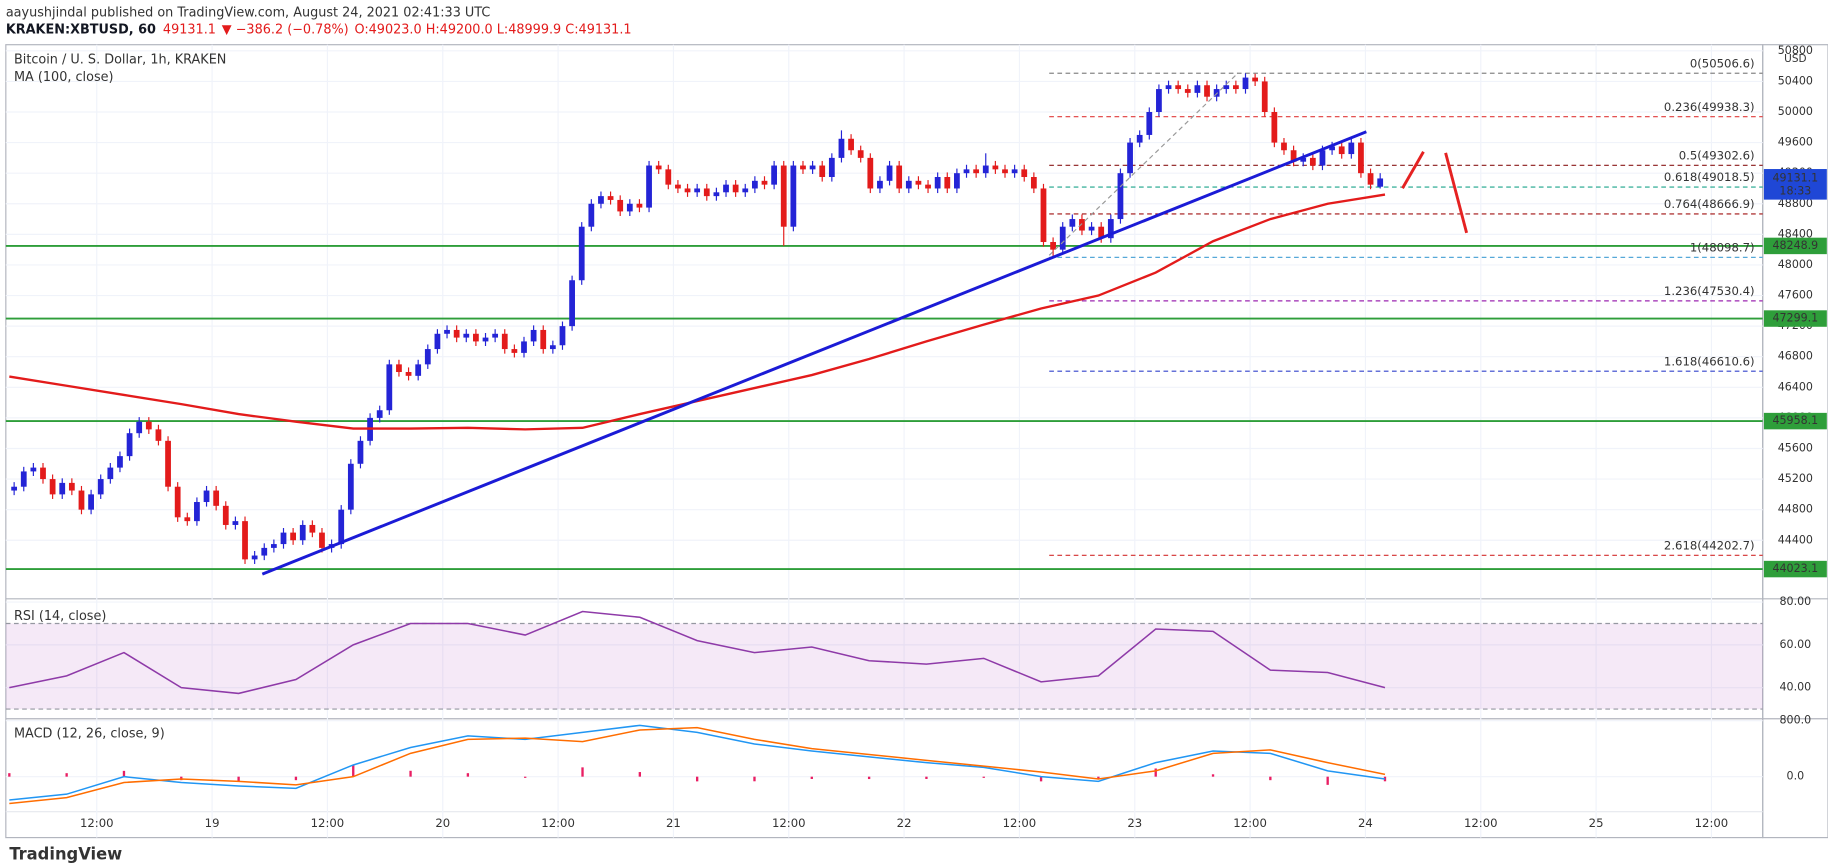 The image size is (1828, 867). I want to click on x-tick-label: 20, so click(442, 823).